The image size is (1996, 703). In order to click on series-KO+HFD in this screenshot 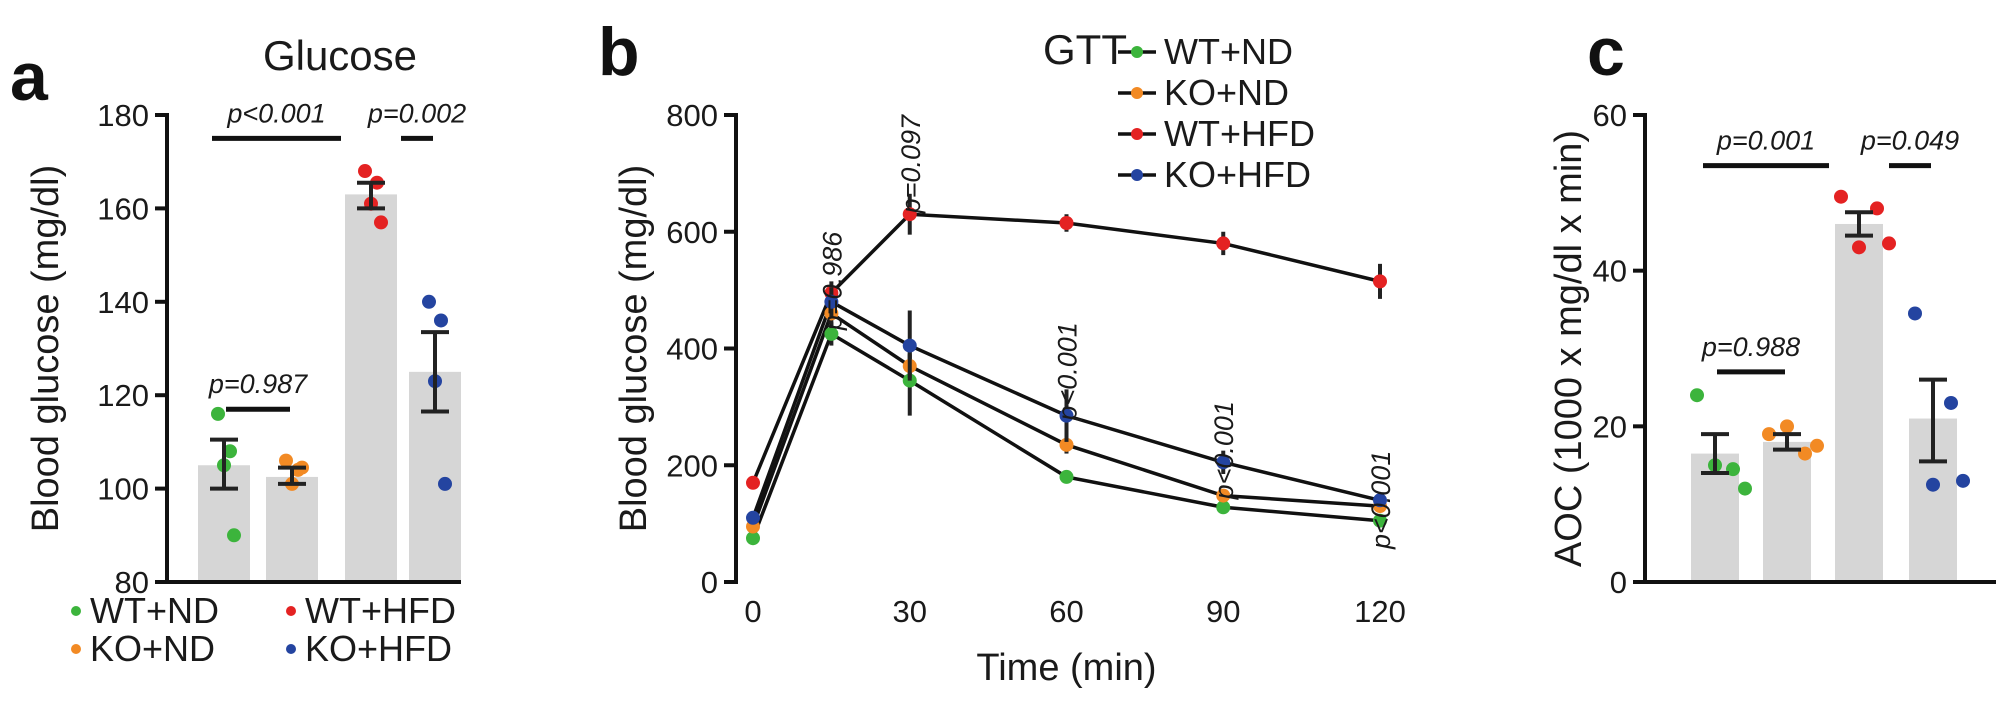, I will do `click(1066, 409)`.